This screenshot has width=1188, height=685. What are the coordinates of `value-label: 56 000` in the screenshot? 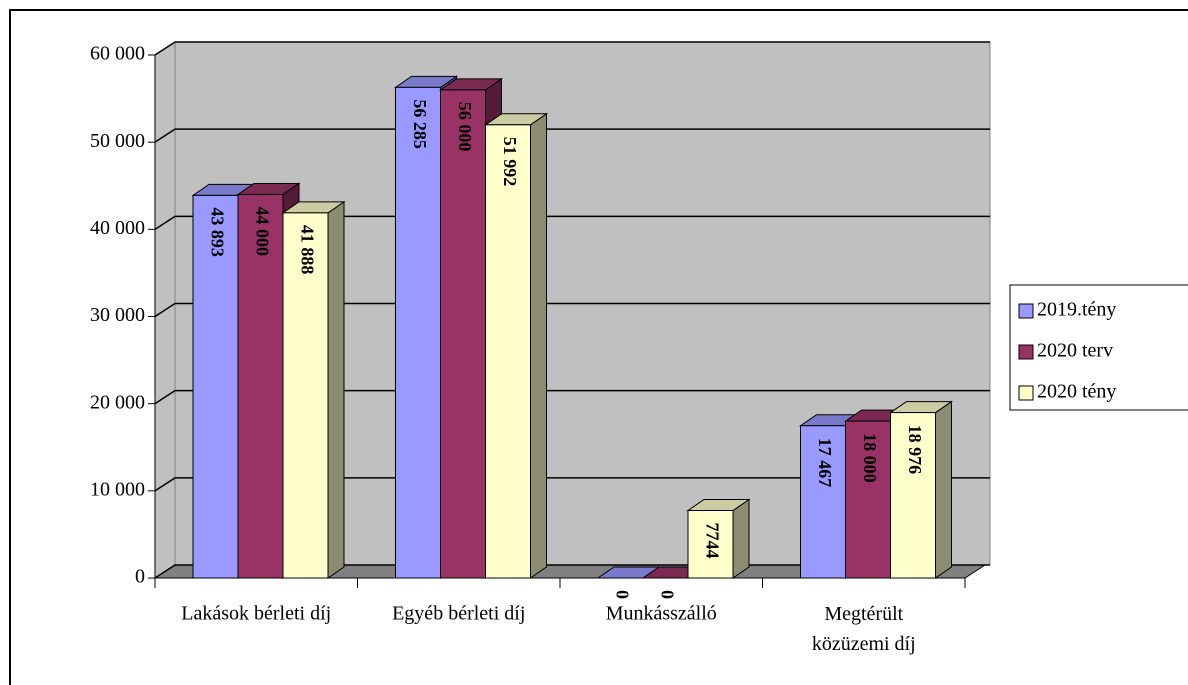 It's located at (465, 127).